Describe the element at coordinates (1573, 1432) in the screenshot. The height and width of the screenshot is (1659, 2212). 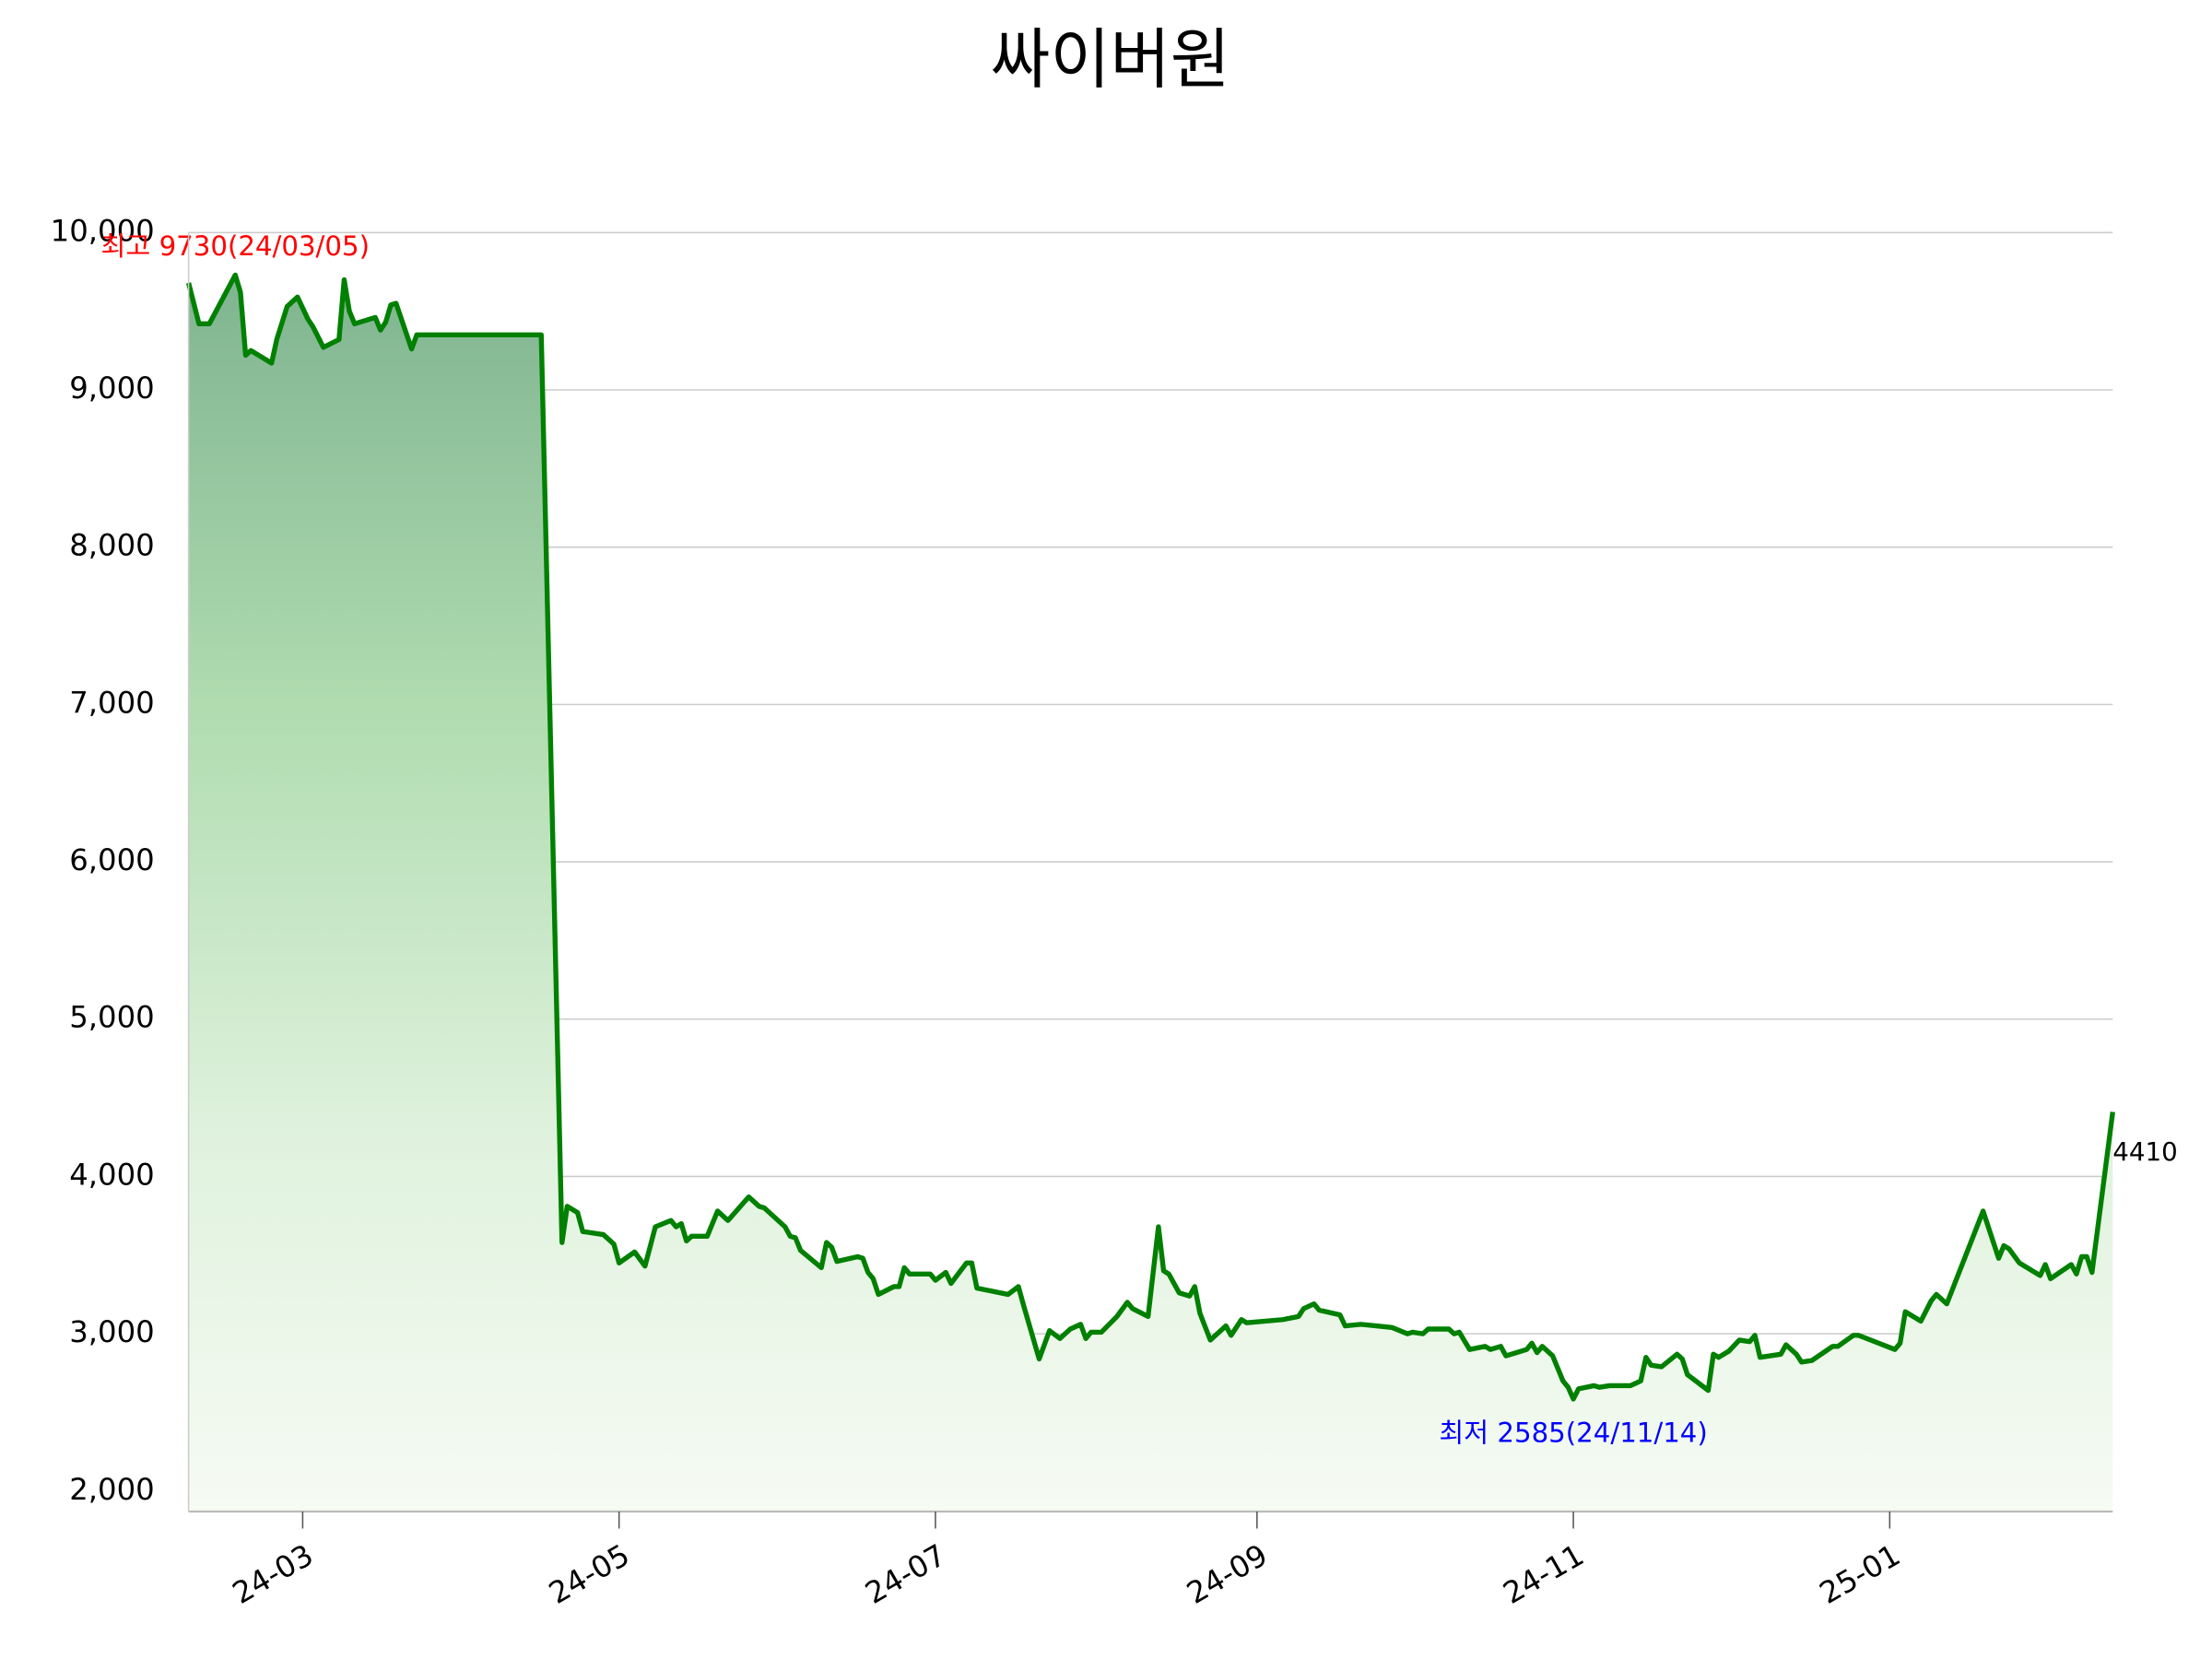
I see `min-annotation: 최저 2585(24/11/14)` at that location.